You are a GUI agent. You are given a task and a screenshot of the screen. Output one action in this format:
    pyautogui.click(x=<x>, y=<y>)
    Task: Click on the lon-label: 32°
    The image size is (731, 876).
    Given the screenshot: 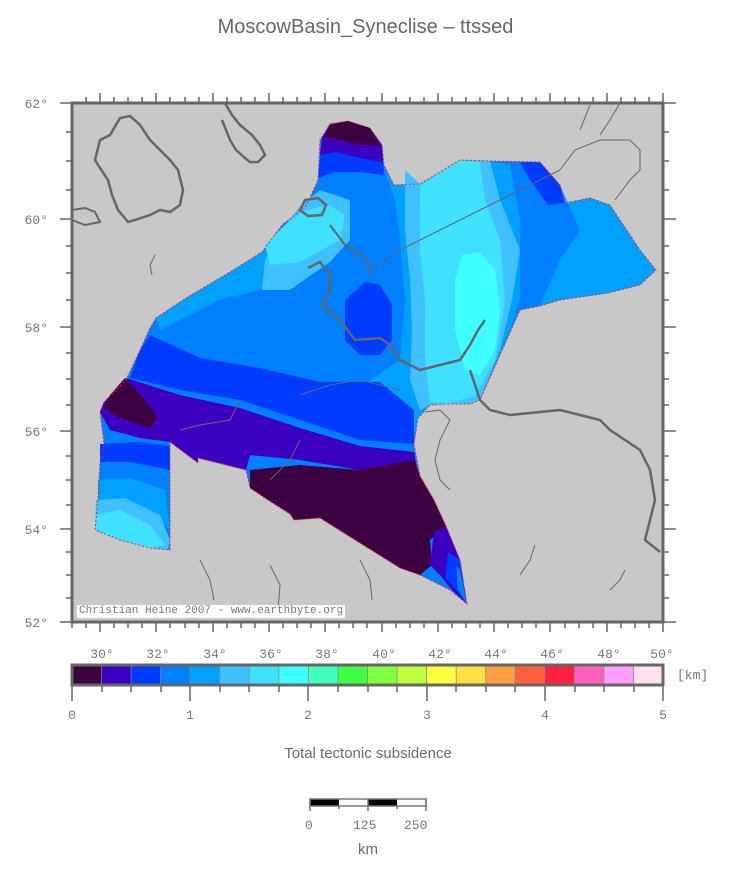 What is the action you would take?
    pyautogui.click(x=157, y=654)
    